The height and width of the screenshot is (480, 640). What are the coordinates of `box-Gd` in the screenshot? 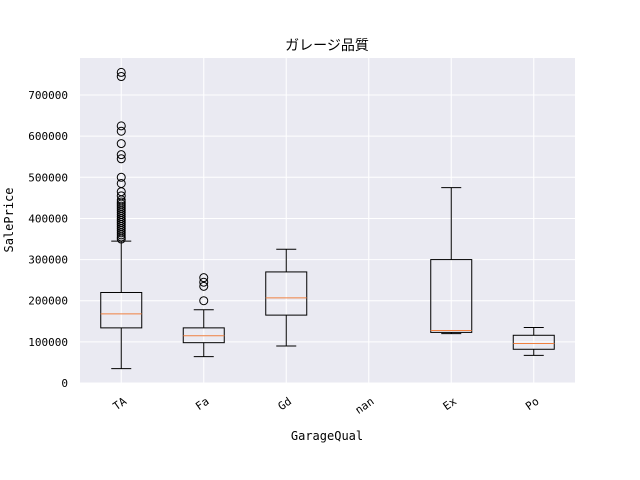 It's located at (286, 297).